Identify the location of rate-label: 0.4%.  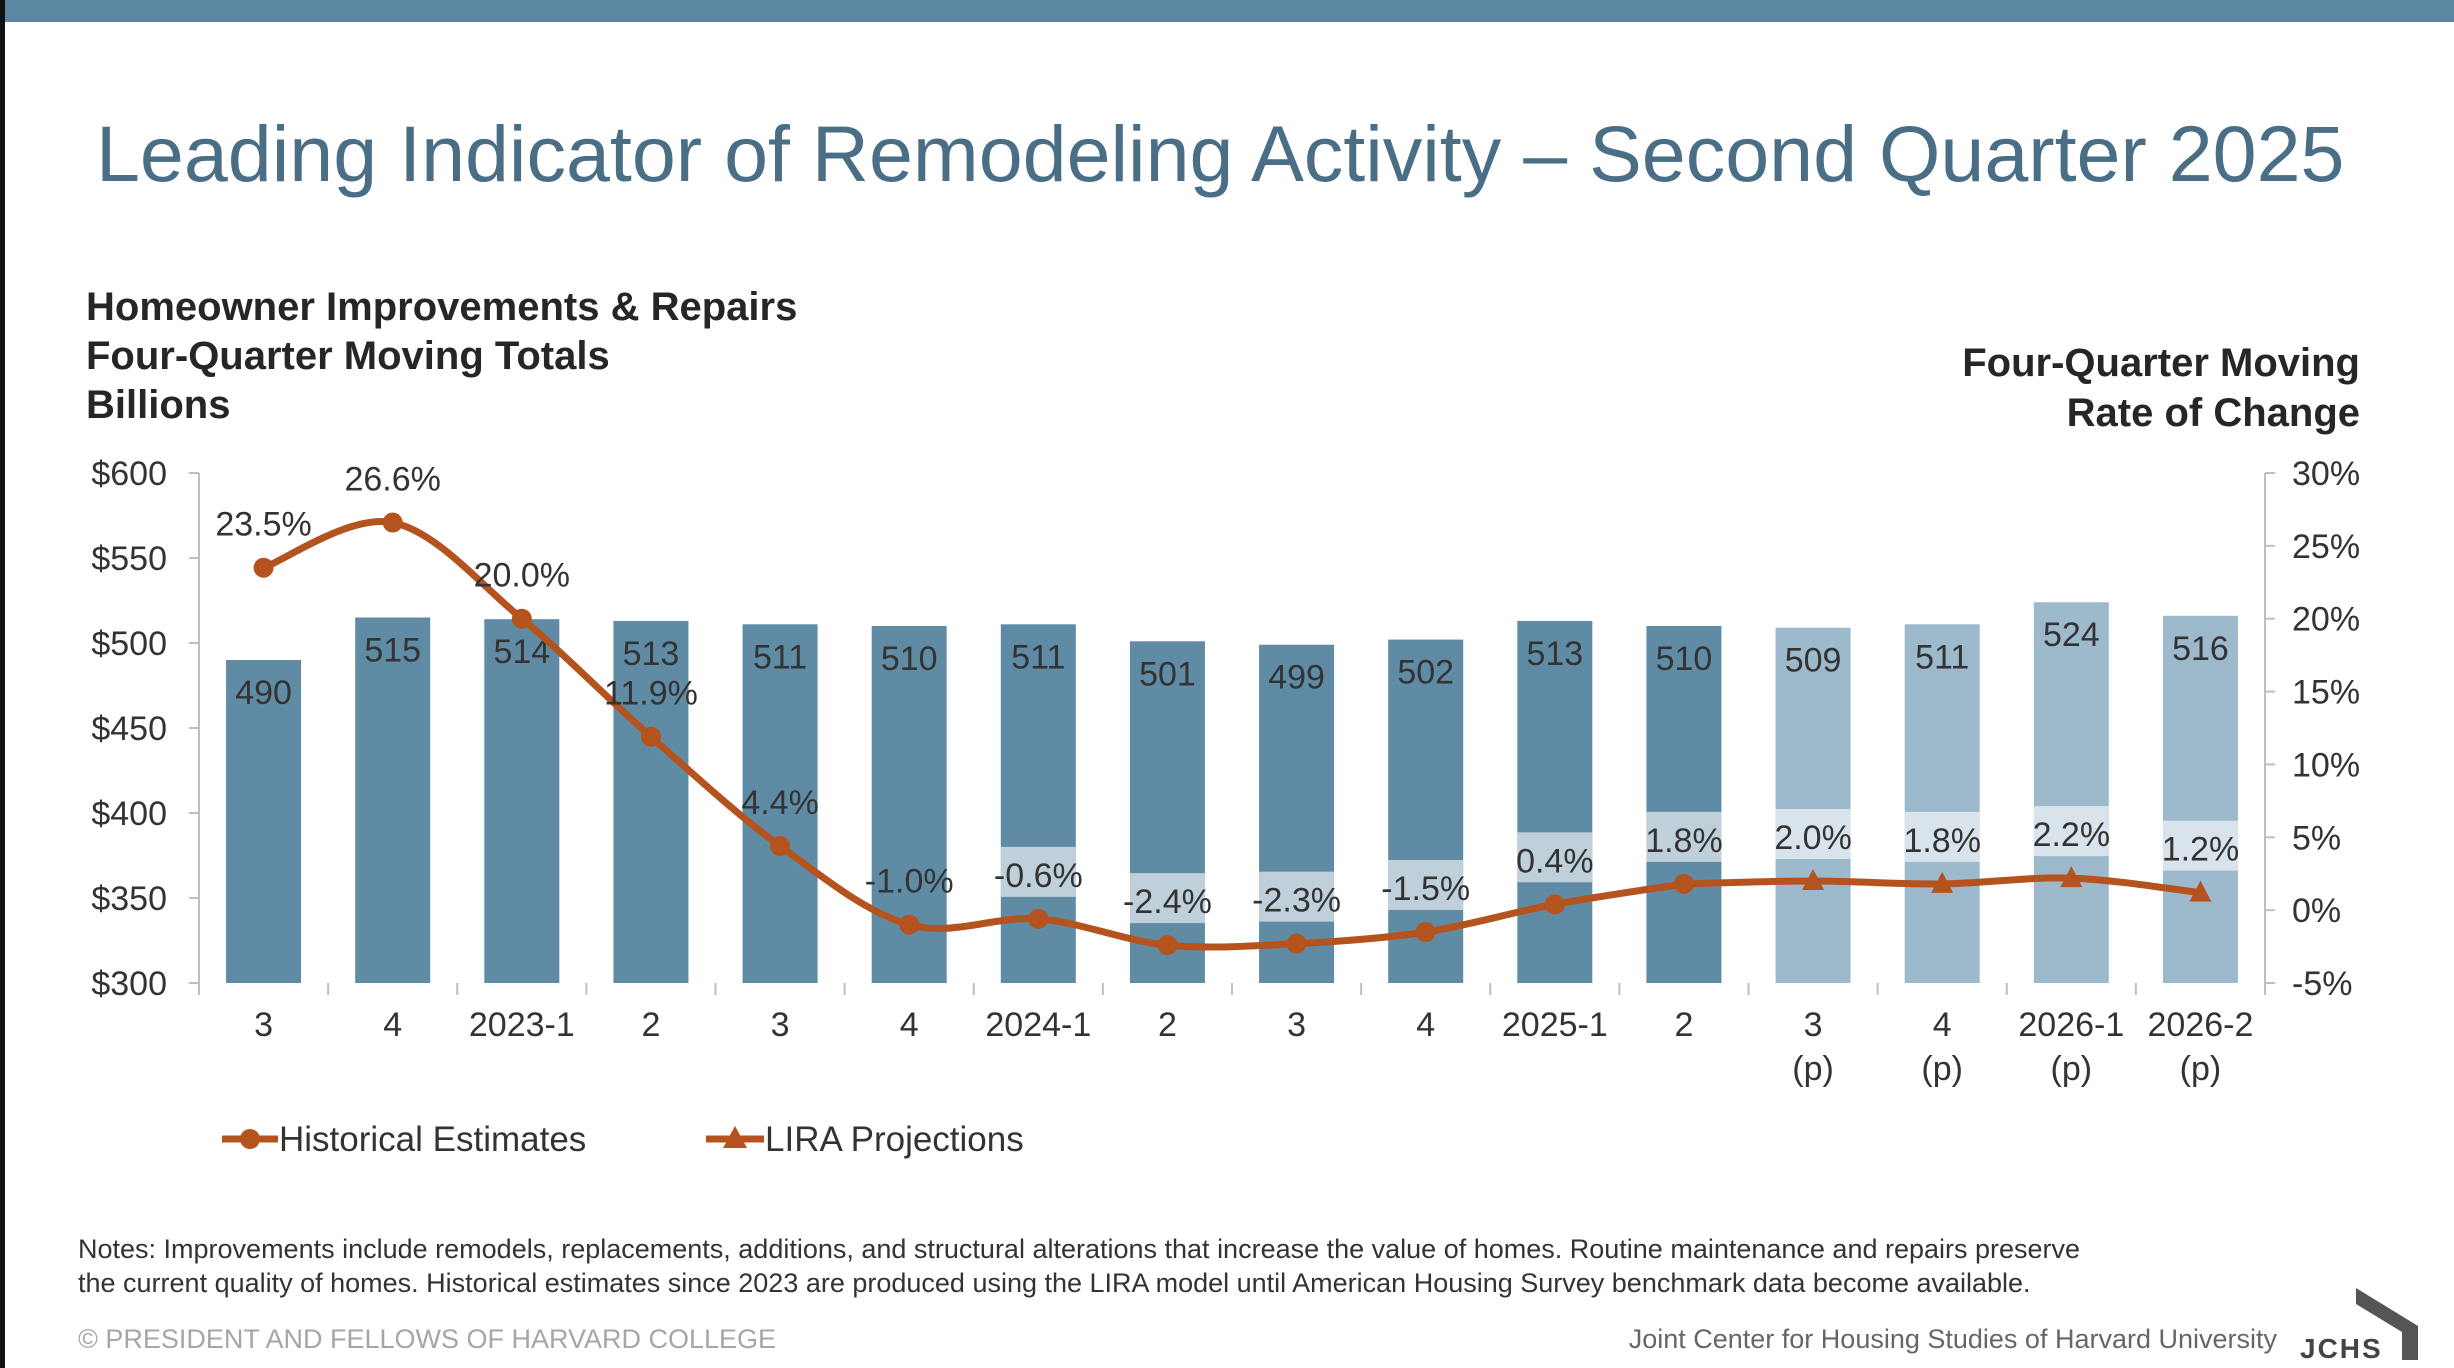
(1555, 861).